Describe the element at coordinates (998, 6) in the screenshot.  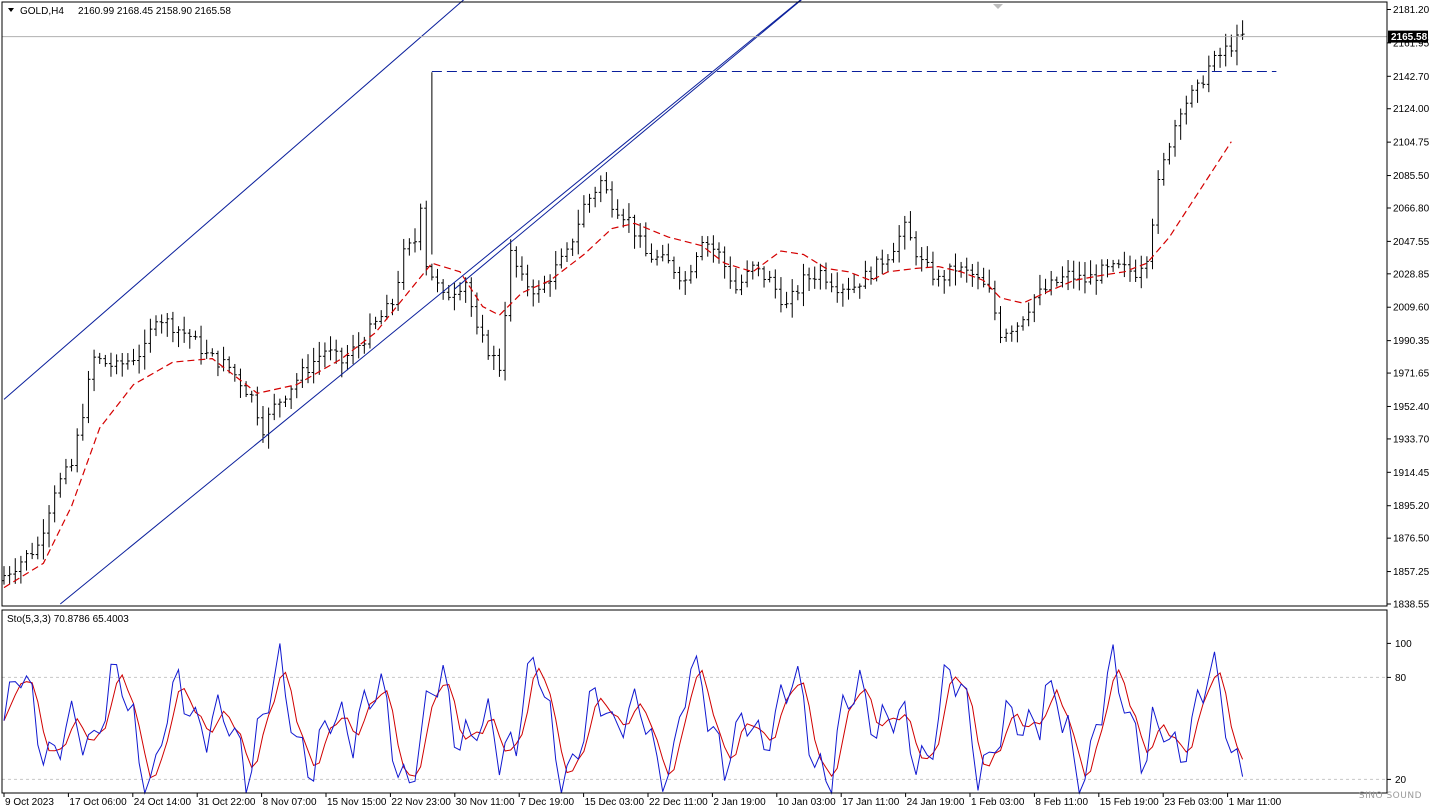
I see `chart-shift-marker-icon` at that location.